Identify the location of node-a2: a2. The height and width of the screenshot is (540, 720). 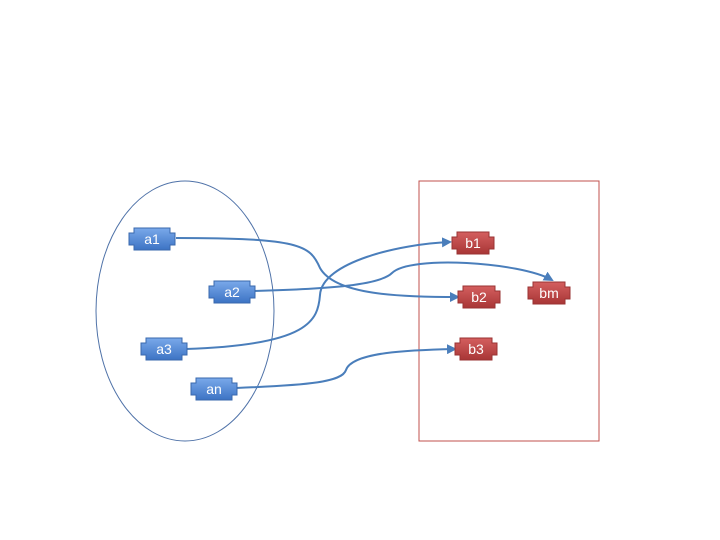
(232, 292).